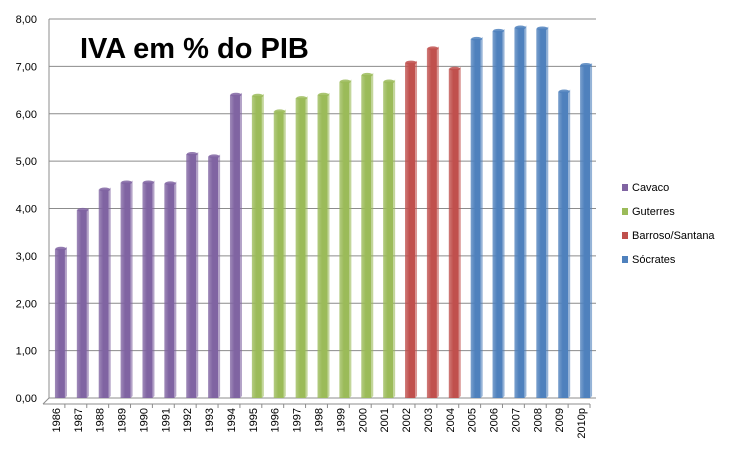 This screenshot has width=731, height=451. What do you see at coordinates (79, 420) in the screenshot?
I see `x-tick-label: 1987` at bounding box center [79, 420].